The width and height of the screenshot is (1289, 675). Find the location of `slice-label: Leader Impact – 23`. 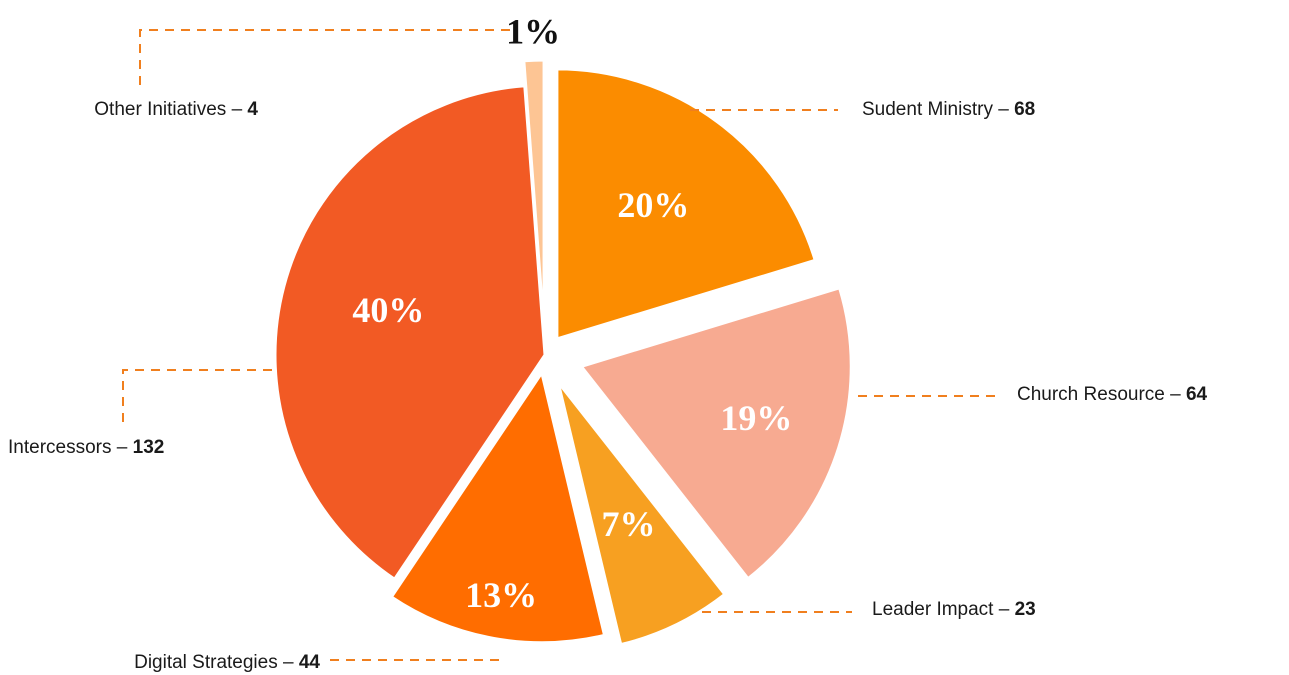

slice-label: Leader Impact – 23 is located at coordinates (954, 609).